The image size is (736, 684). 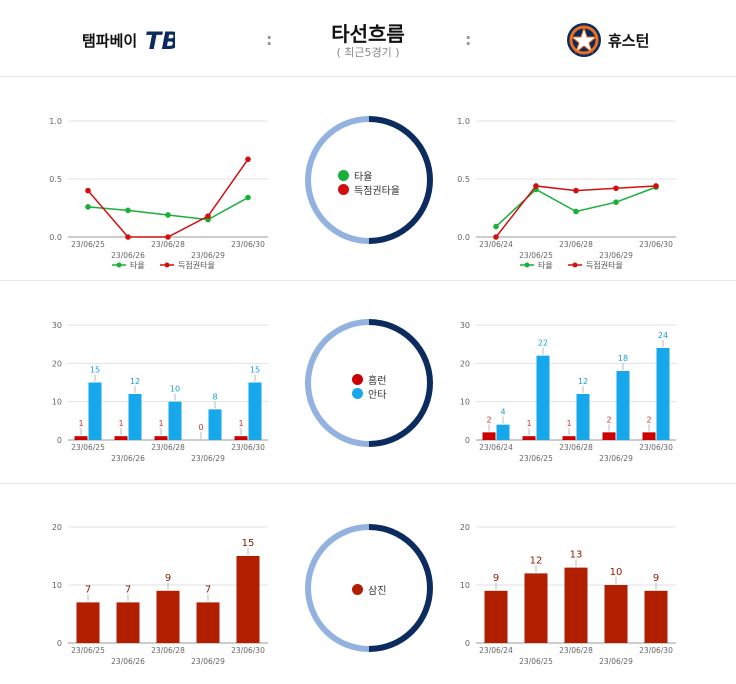 What do you see at coordinates (368, 52) in the screenshot?
I see `page-subtitle: ( 최근5경기 )` at bounding box center [368, 52].